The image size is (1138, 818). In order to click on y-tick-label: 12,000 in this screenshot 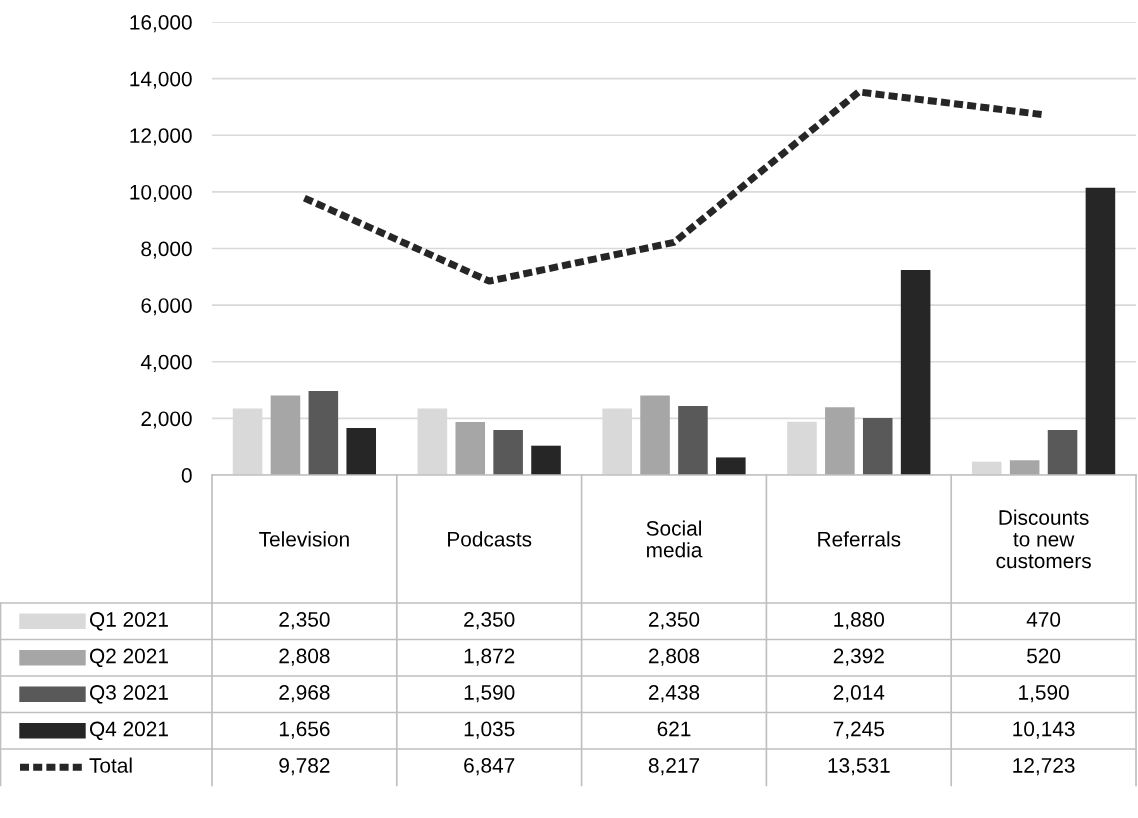, I will do `click(161, 137)`.